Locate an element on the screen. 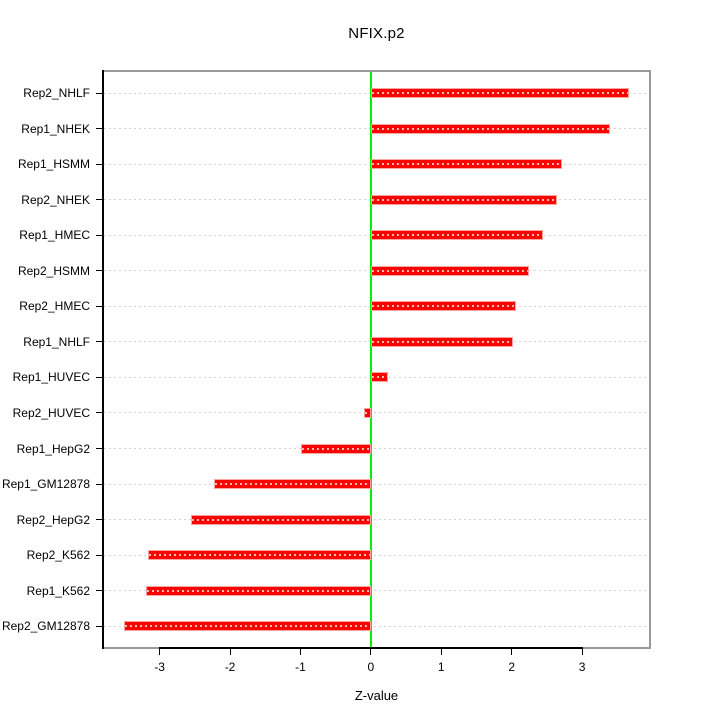 The width and height of the screenshot is (720, 720). x-tick-label: -1 is located at coordinates (300, 667).